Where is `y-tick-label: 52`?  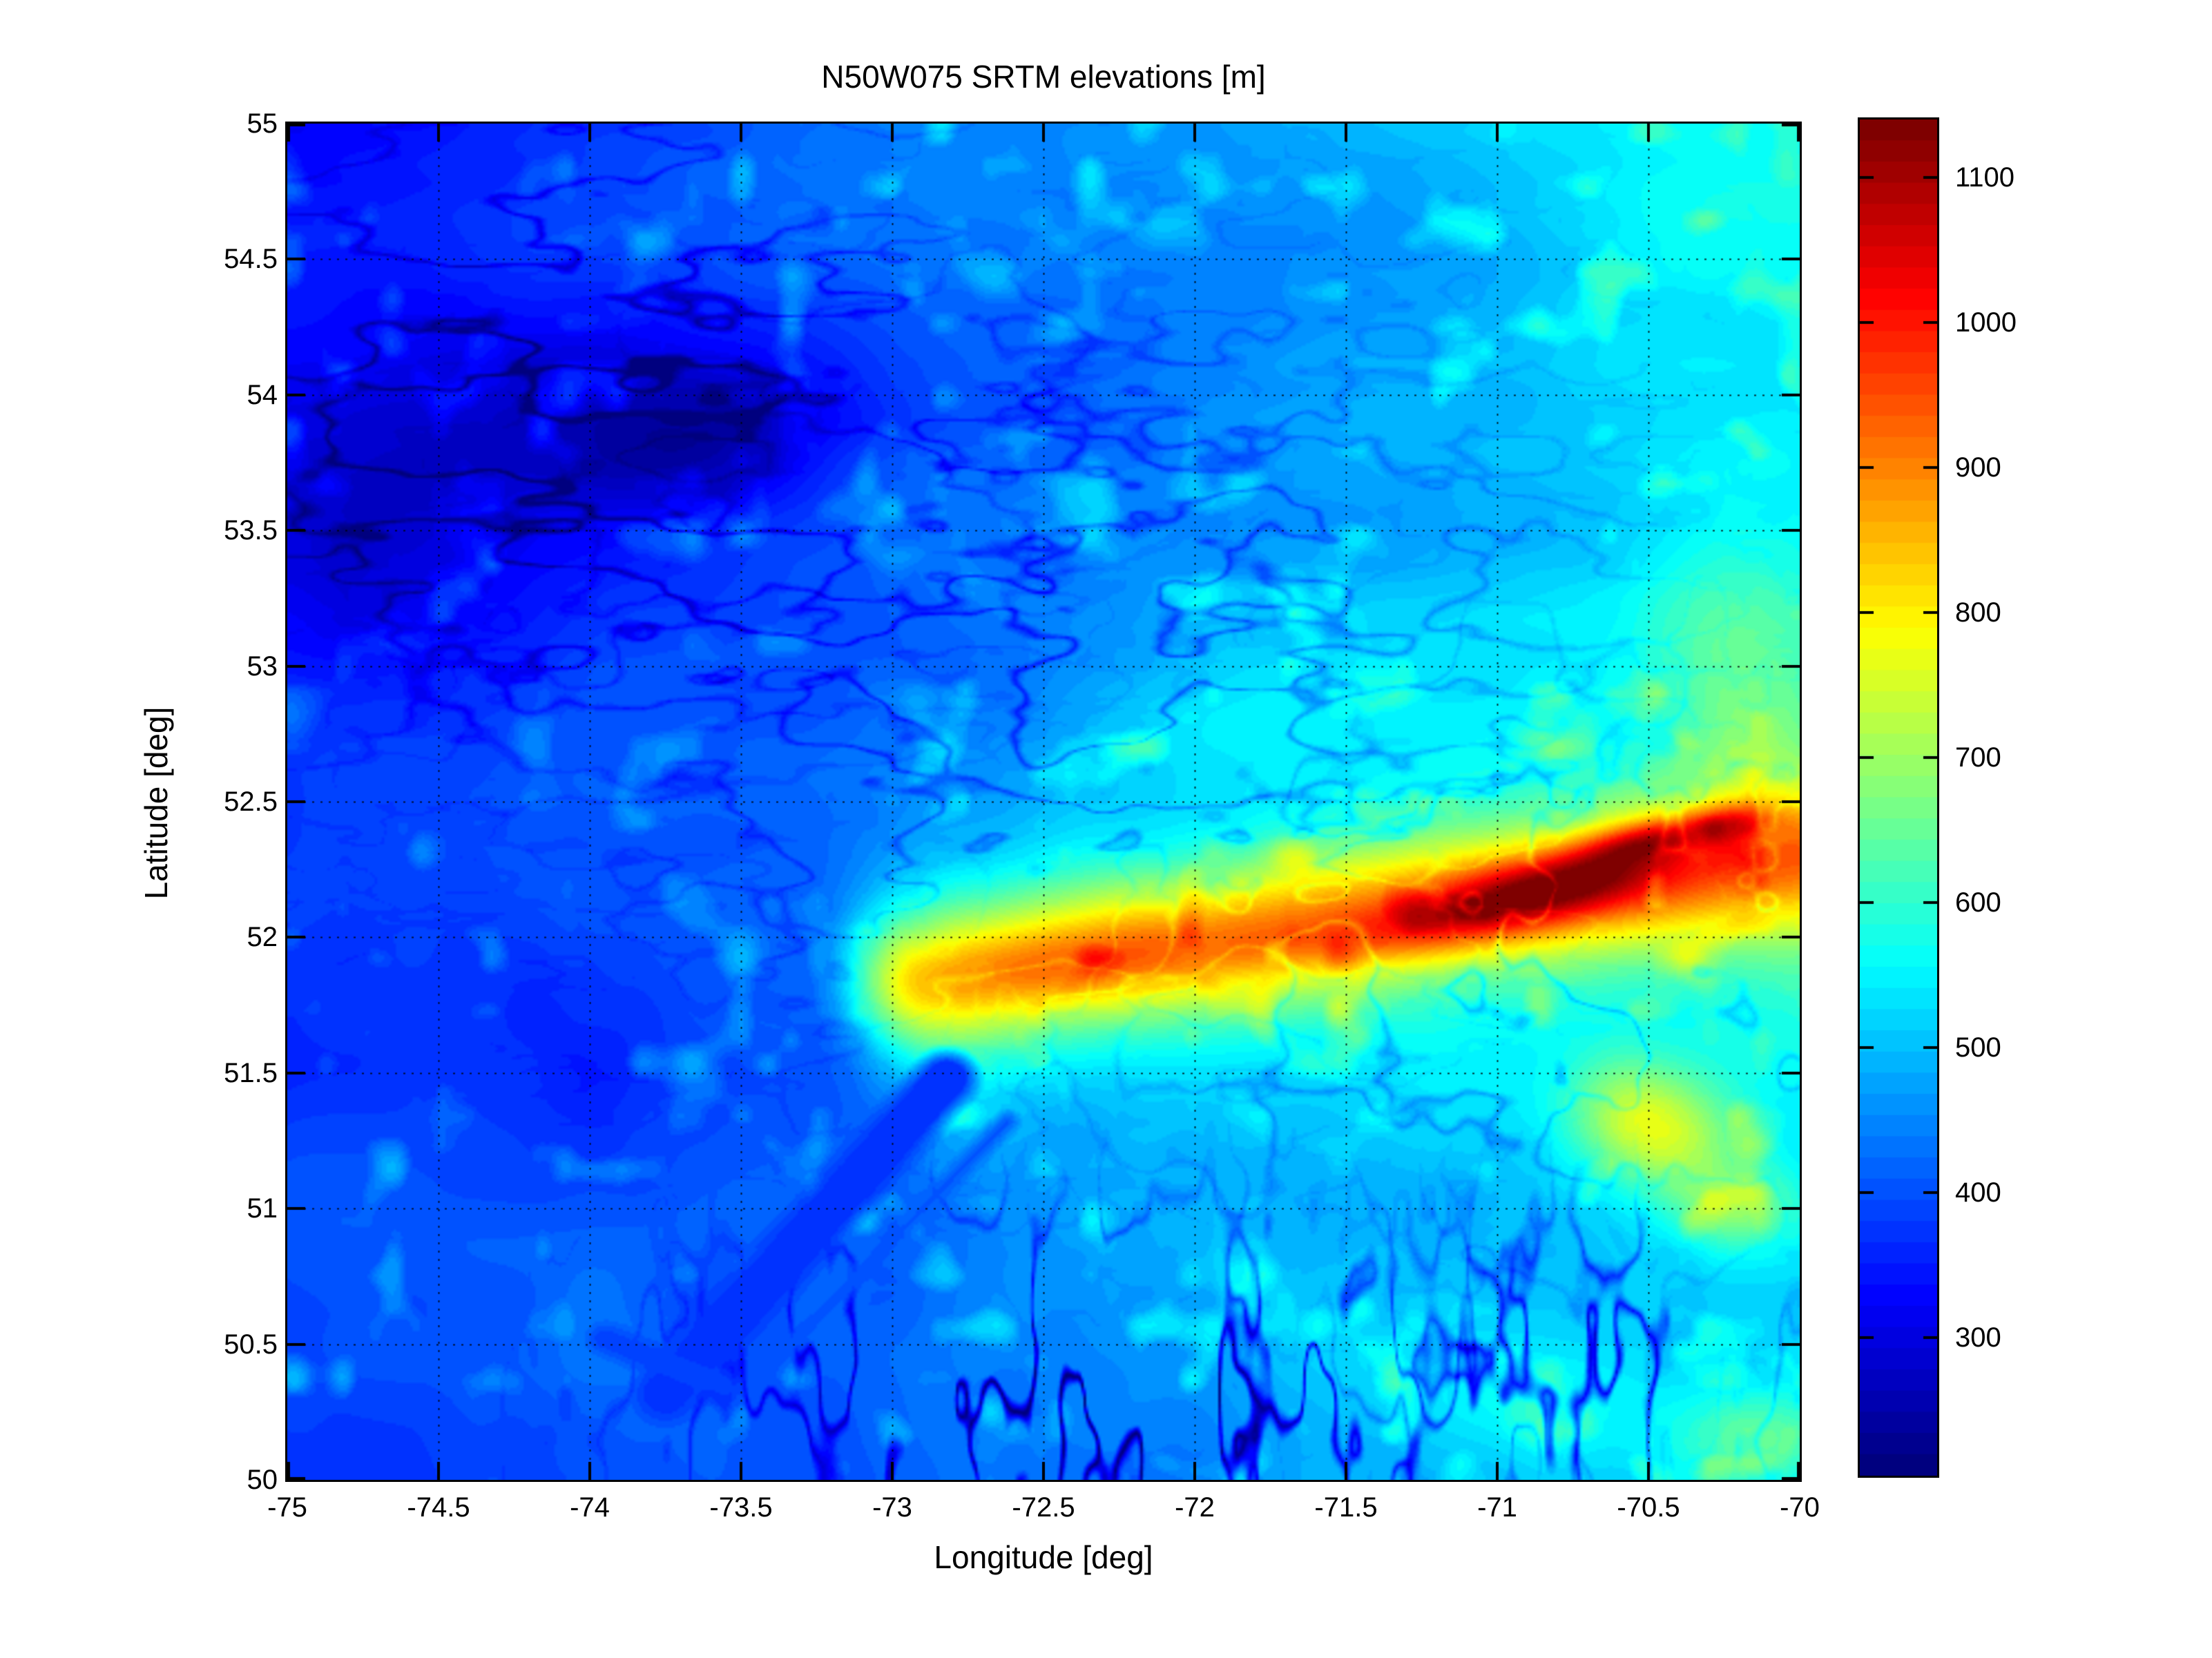
y-tick-label: 52 is located at coordinates (262, 937).